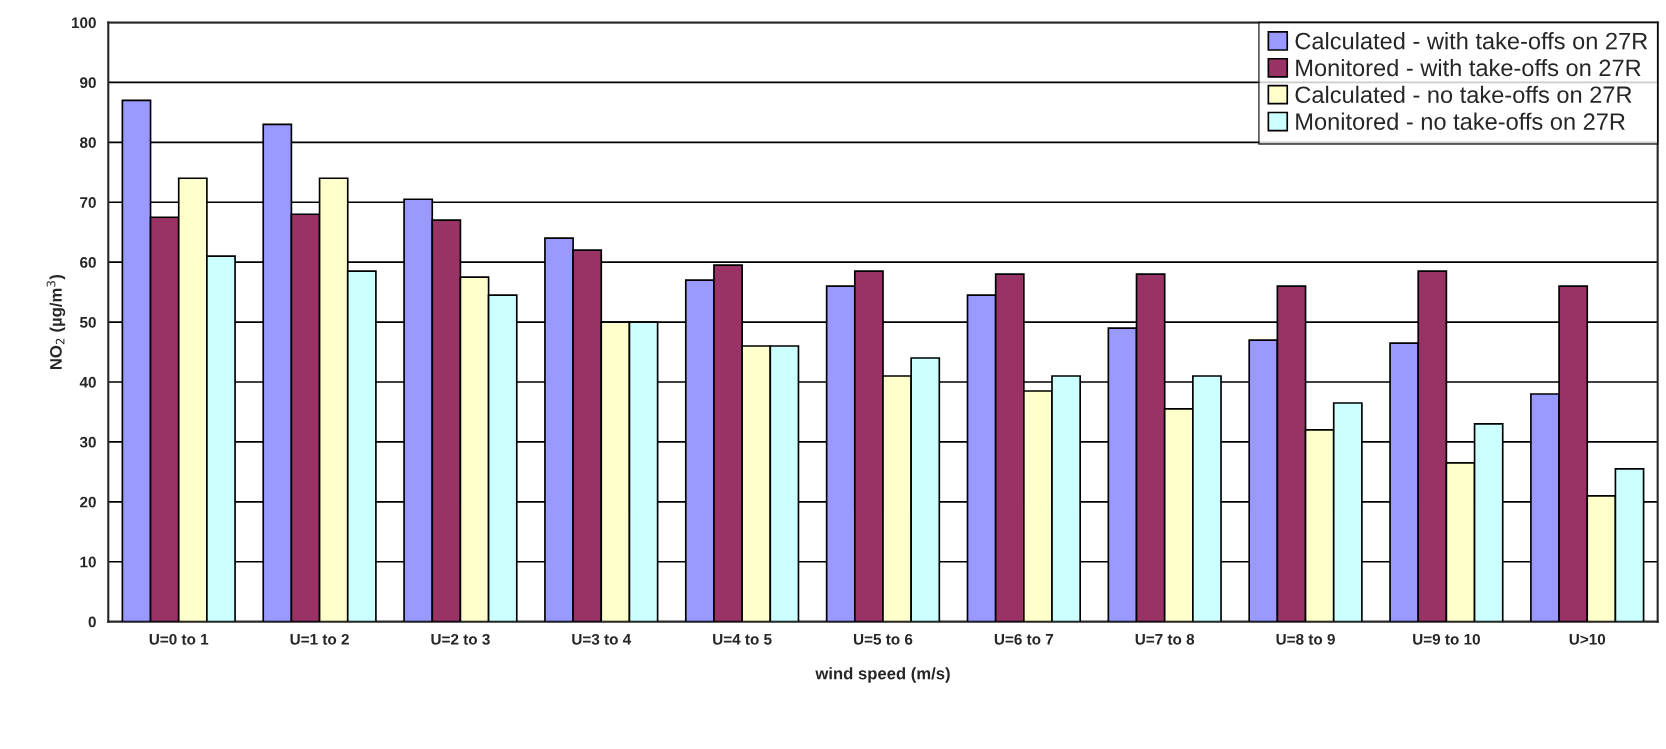 The height and width of the screenshot is (749, 1666). Describe the element at coordinates (1305, 639) in the screenshot. I see `x-tick-label: U=8 to 9` at that location.